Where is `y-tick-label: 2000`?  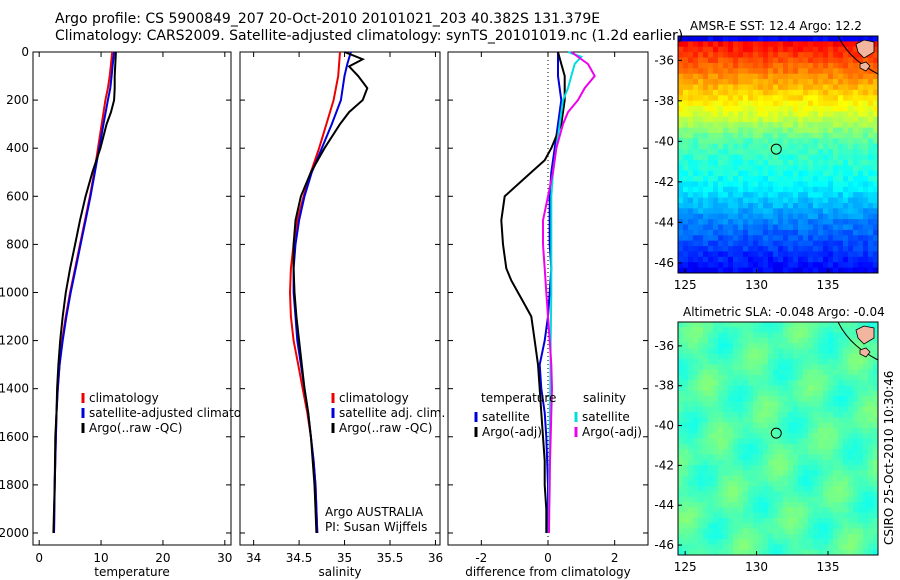
y-tick-label: 2000 is located at coordinates (14, 533).